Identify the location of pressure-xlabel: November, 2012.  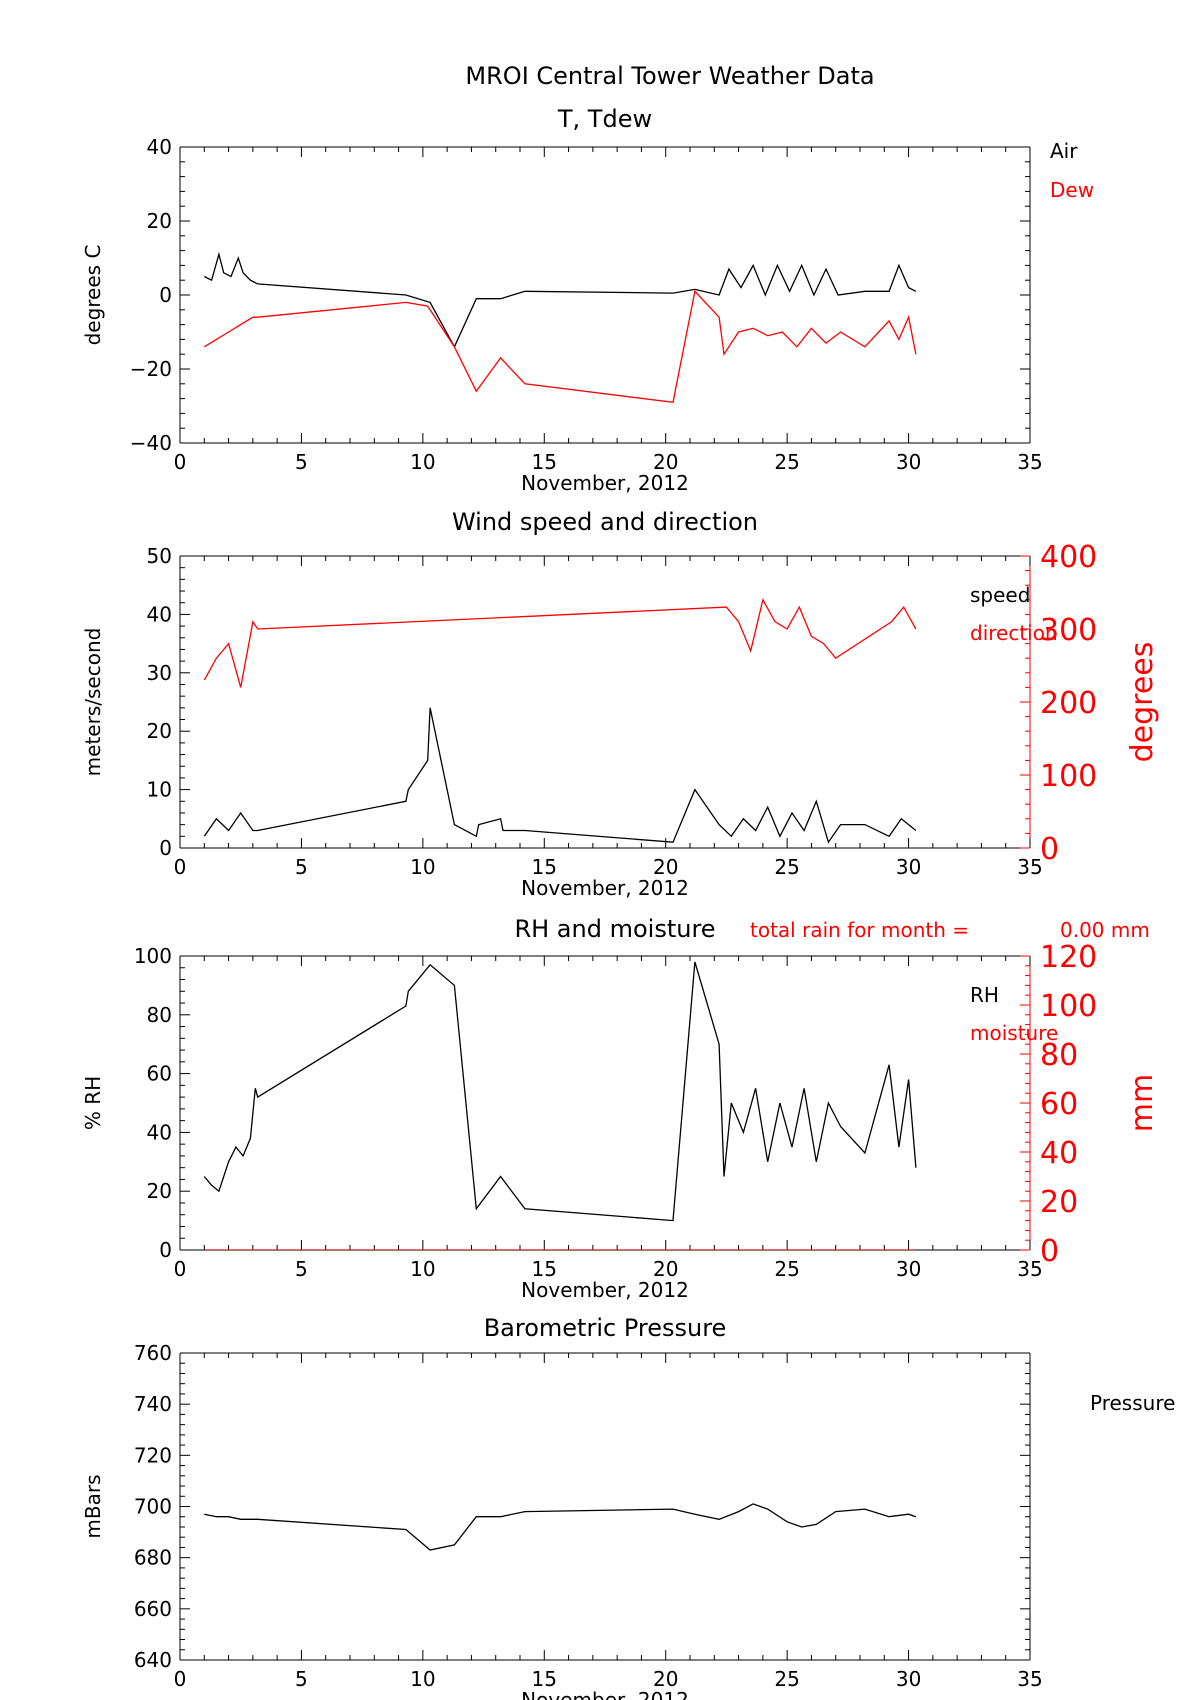
(605, 1694).